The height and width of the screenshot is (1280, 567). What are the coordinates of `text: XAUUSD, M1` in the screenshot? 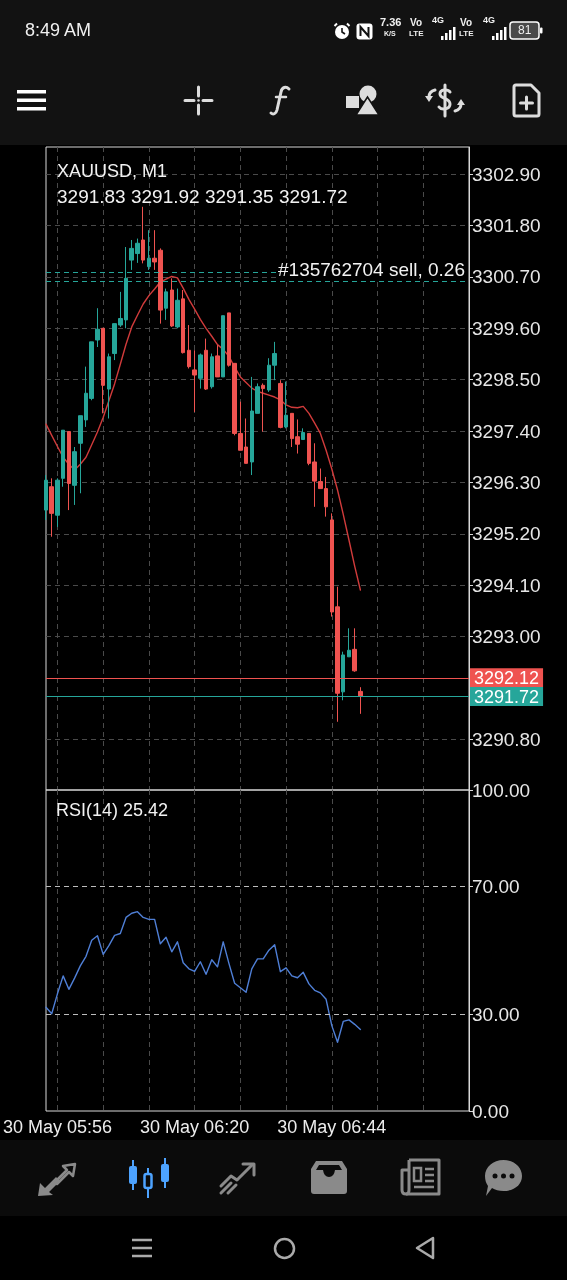 It's located at (112, 171).